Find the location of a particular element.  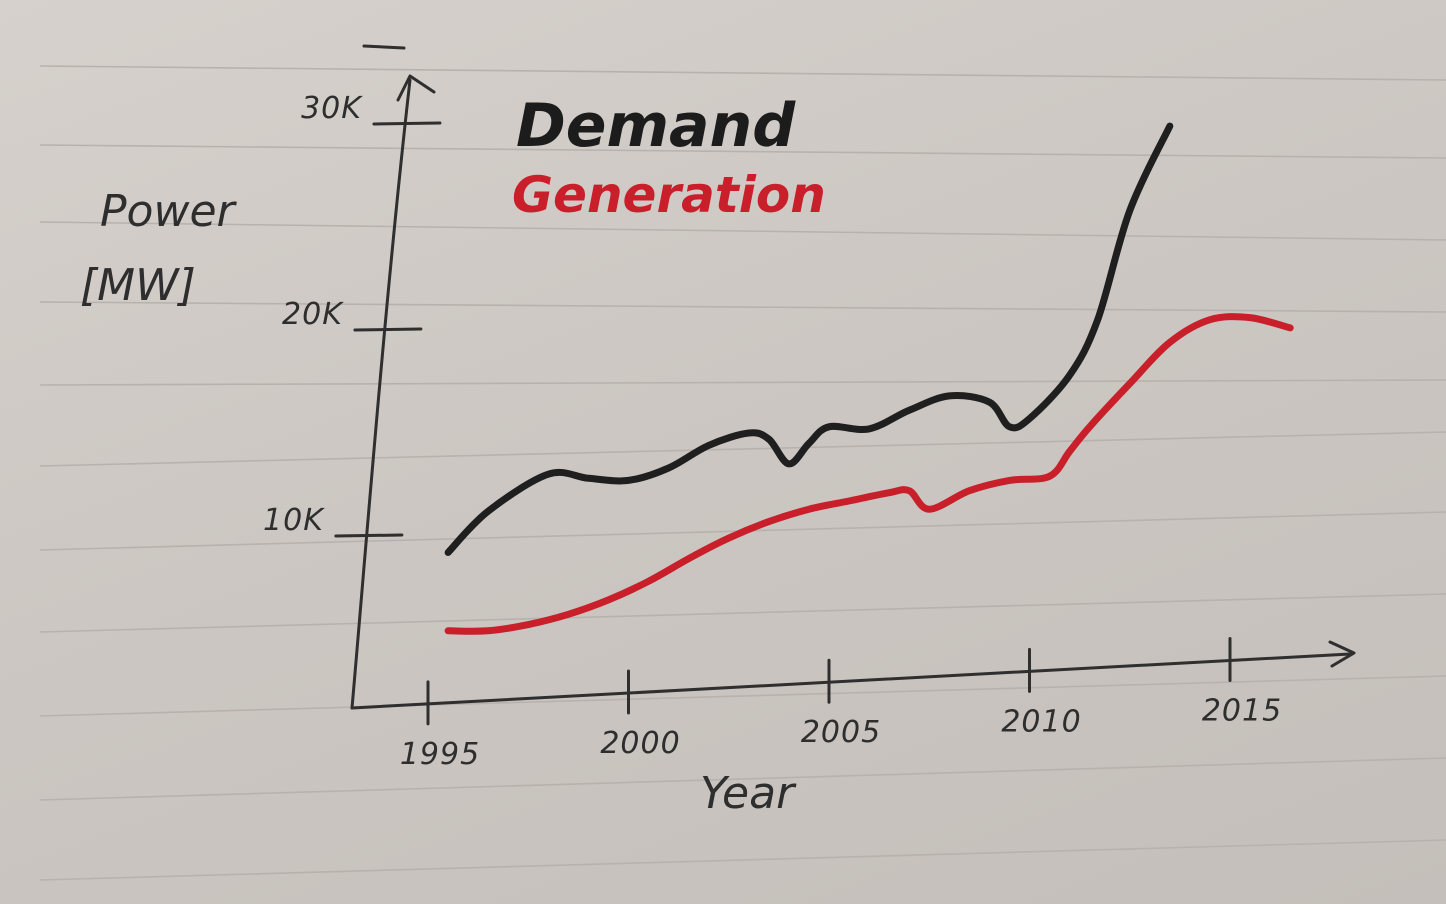

x-axis-label: Year is located at coordinates (748, 793).